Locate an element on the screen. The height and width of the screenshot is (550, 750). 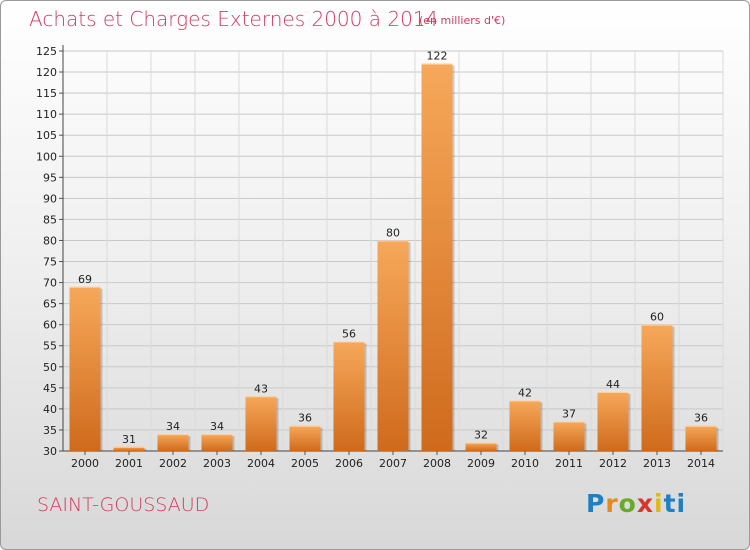
logo-letter: x is located at coordinates (645, 503).